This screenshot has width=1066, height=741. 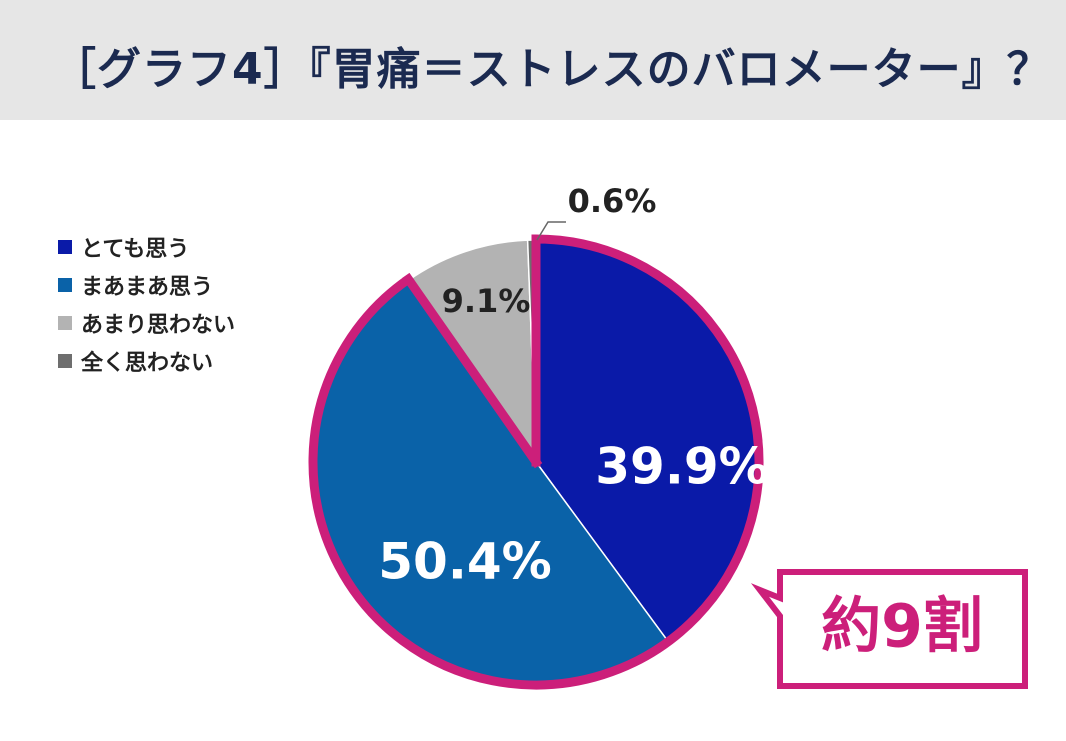 I want to click on legend-item-very-much: とても思う, so click(x=146, y=247).